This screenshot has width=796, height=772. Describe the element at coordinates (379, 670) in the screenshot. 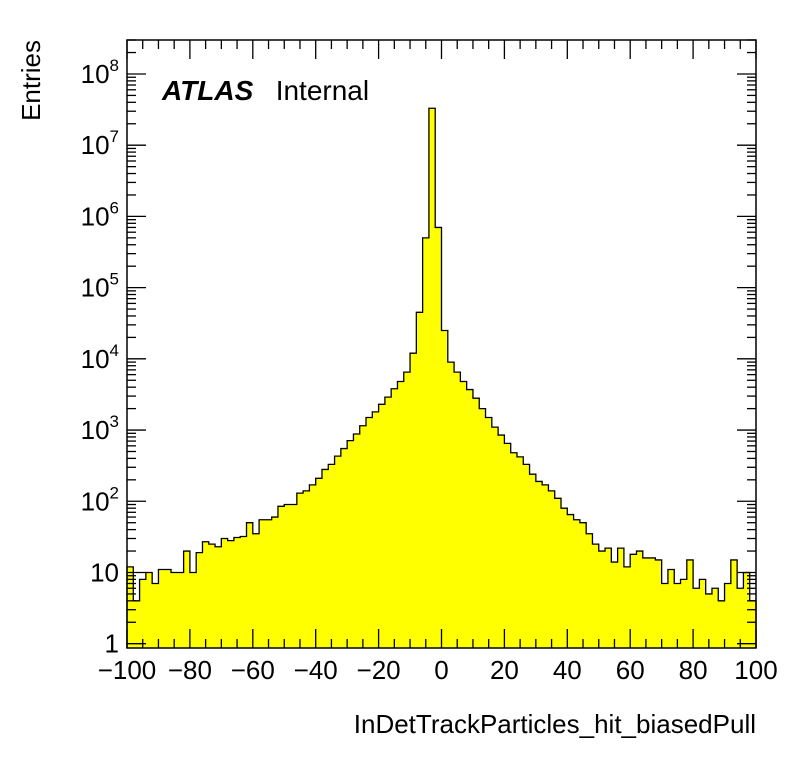

I see `x-tick-label: −20` at that location.